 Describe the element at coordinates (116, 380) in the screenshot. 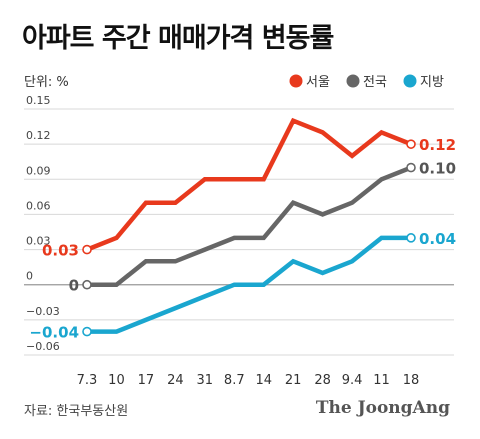

I see `x-tick-label: 10` at that location.